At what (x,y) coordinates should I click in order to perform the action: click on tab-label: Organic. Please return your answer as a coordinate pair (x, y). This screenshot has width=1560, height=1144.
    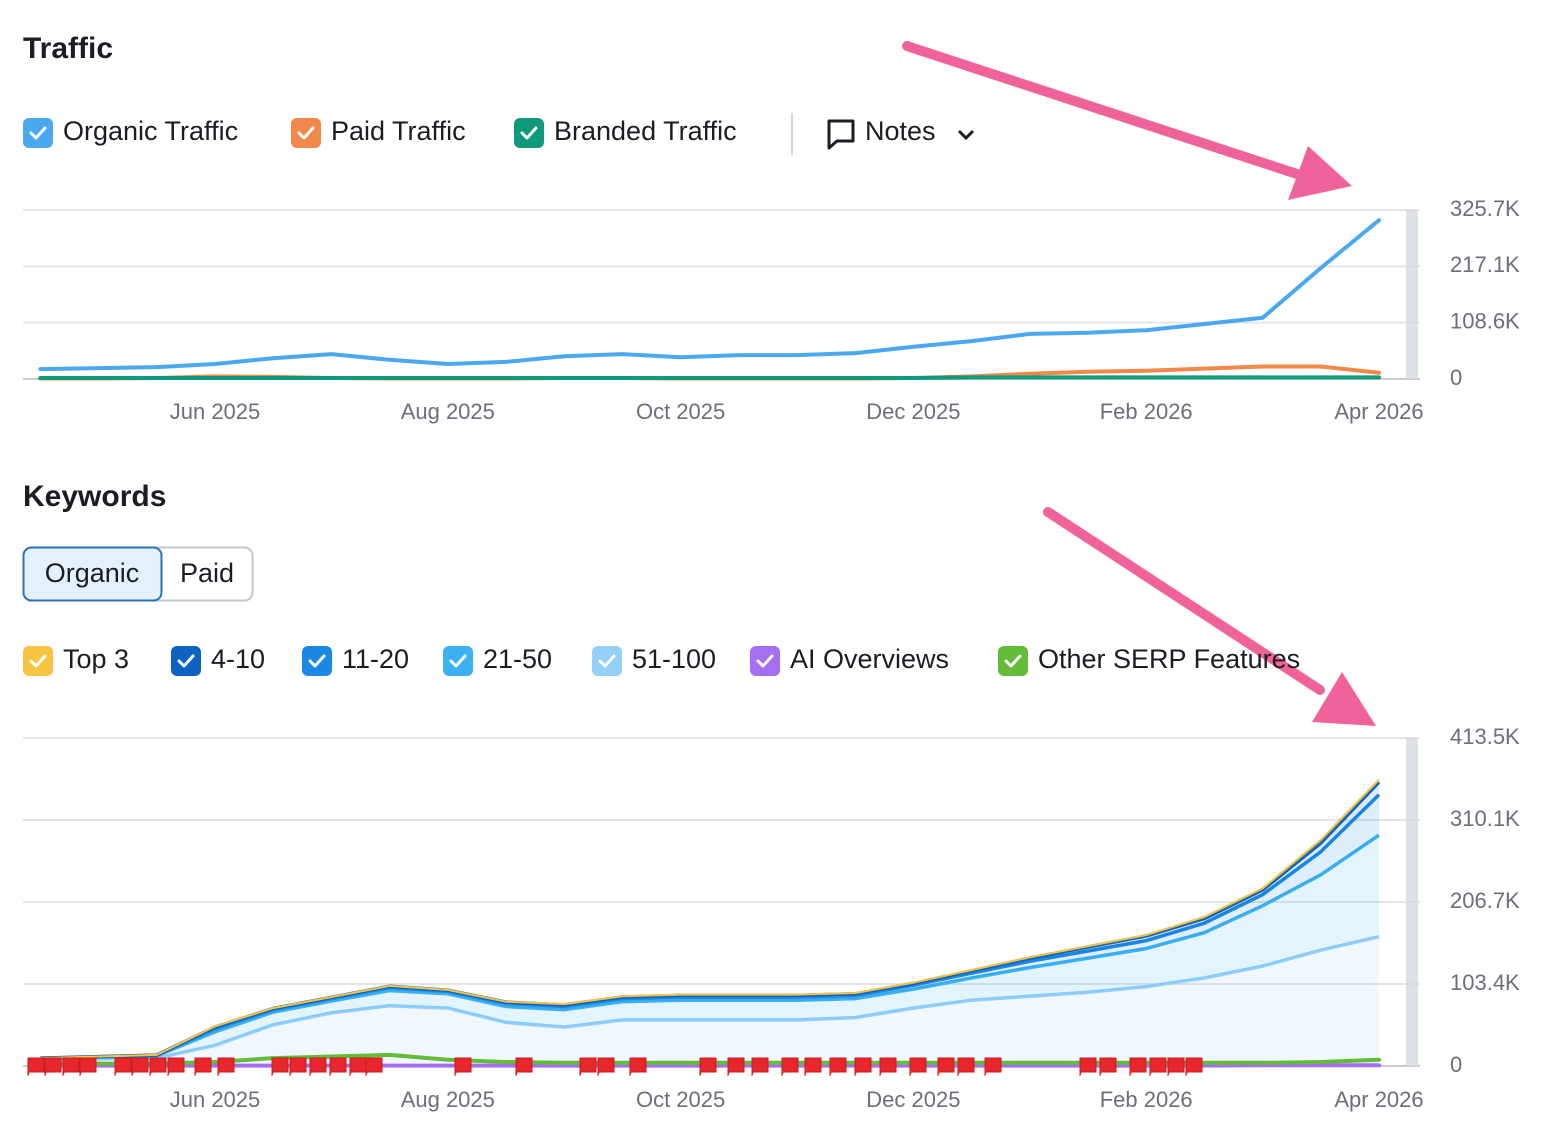
    Looking at the image, I should click on (92, 573).